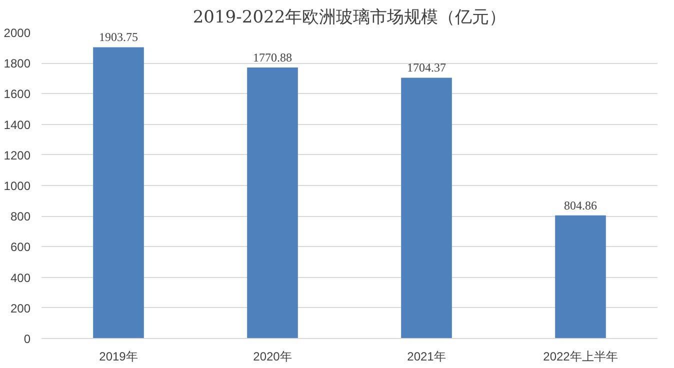  What do you see at coordinates (580, 205) in the screenshot?
I see `data-label: 804.86` at bounding box center [580, 205].